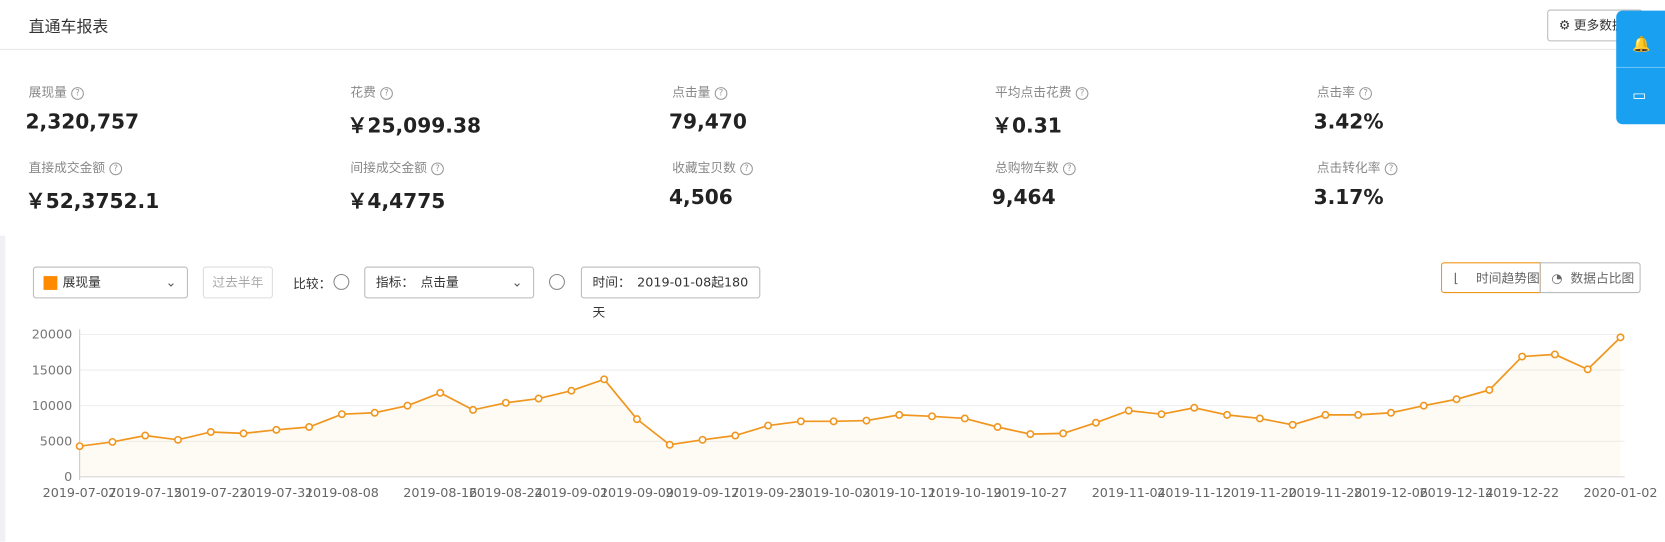 This screenshot has height=542, width=1665. Describe the element at coordinates (1336, 92) in the screenshot. I see `metric-label-text: 点击率` at that location.